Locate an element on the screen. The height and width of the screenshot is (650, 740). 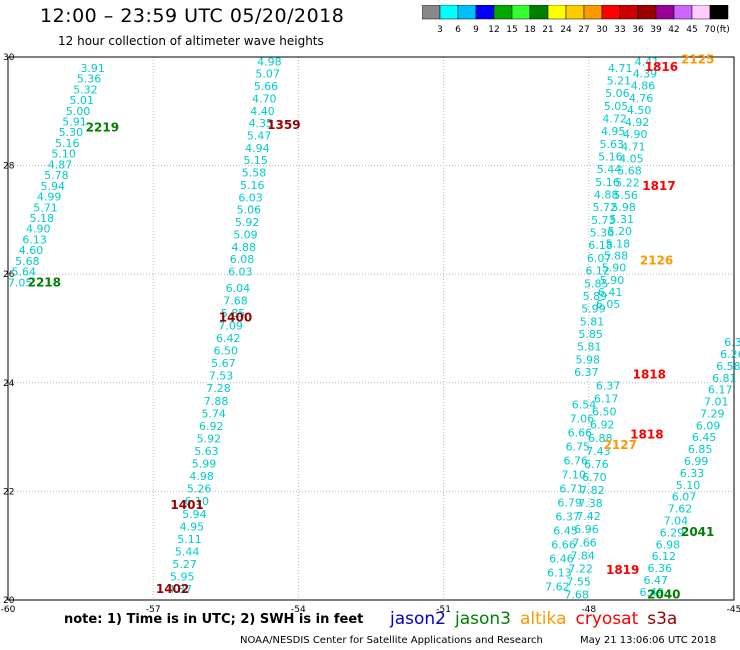
wave-height-value: 5.01 is located at coordinates (82, 100).